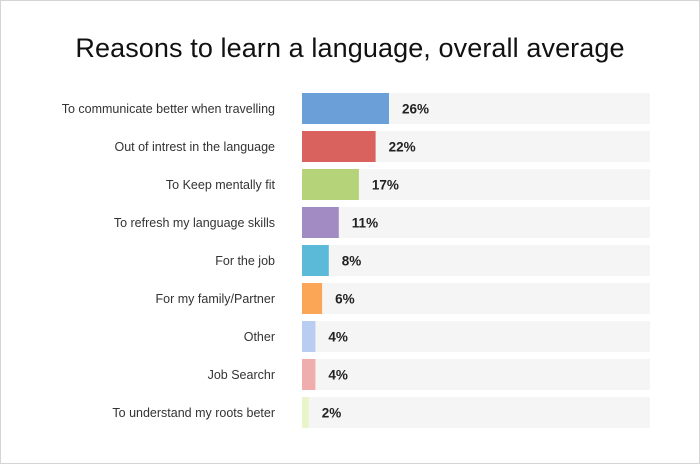  What do you see at coordinates (352, 261) in the screenshot?
I see `value-label: 8%` at bounding box center [352, 261].